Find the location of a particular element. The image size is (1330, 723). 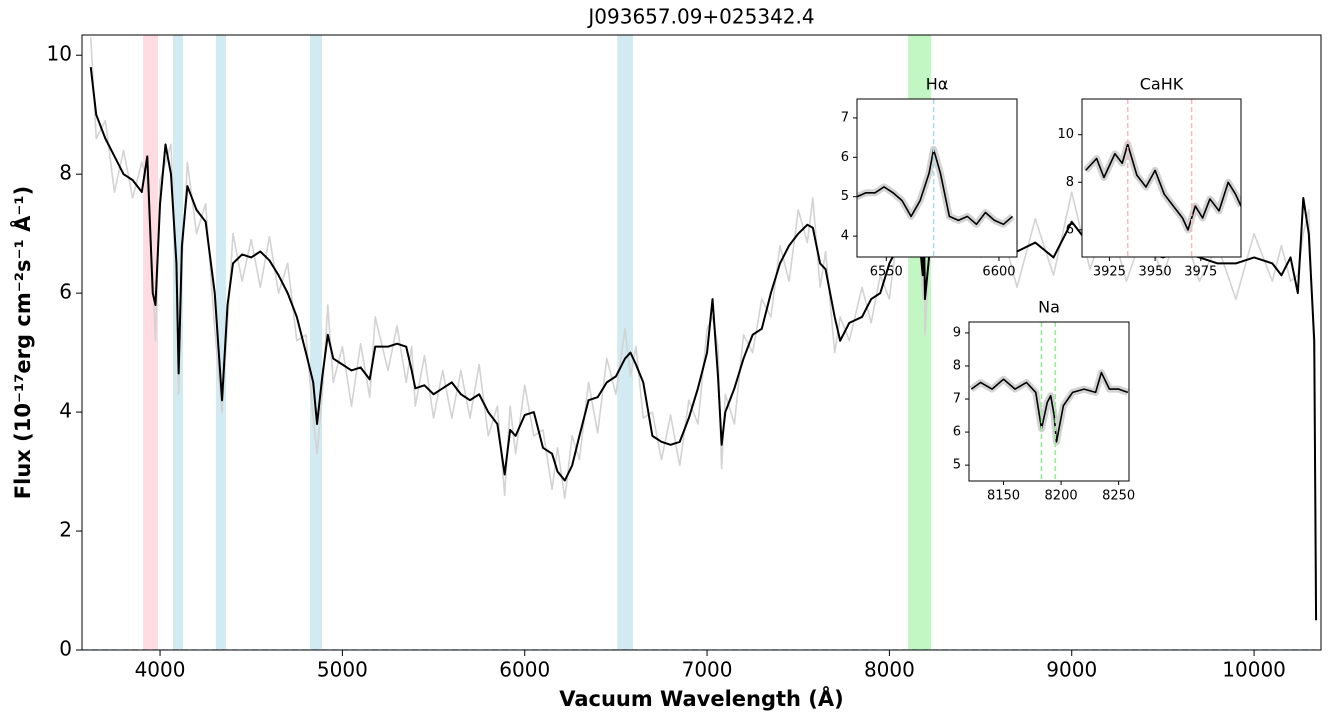

x-tick-label: 3975 is located at coordinates (1200, 272).